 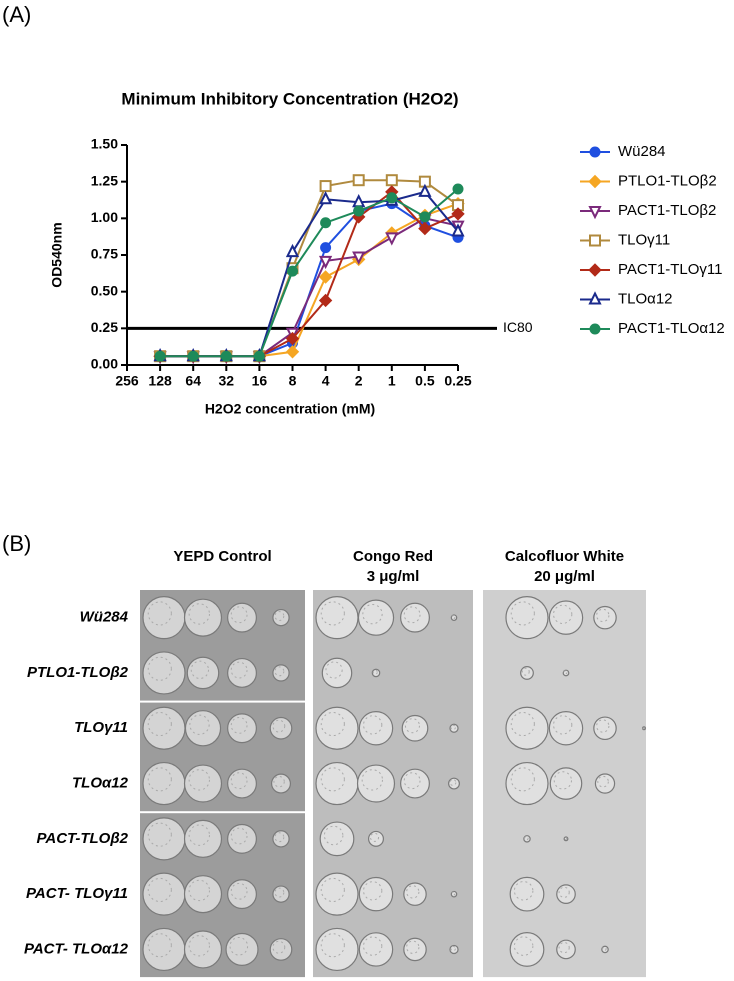 What do you see at coordinates (57, 254) in the screenshot?
I see `y-axis-label: OD540nm` at bounding box center [57, 254].